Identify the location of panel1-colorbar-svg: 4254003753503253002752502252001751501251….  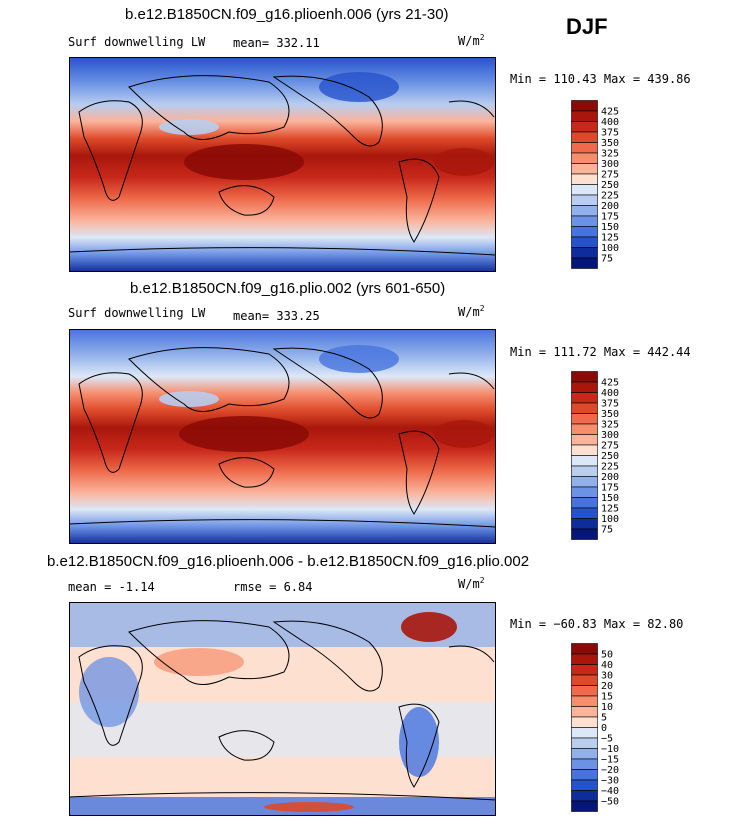
(595, 184).